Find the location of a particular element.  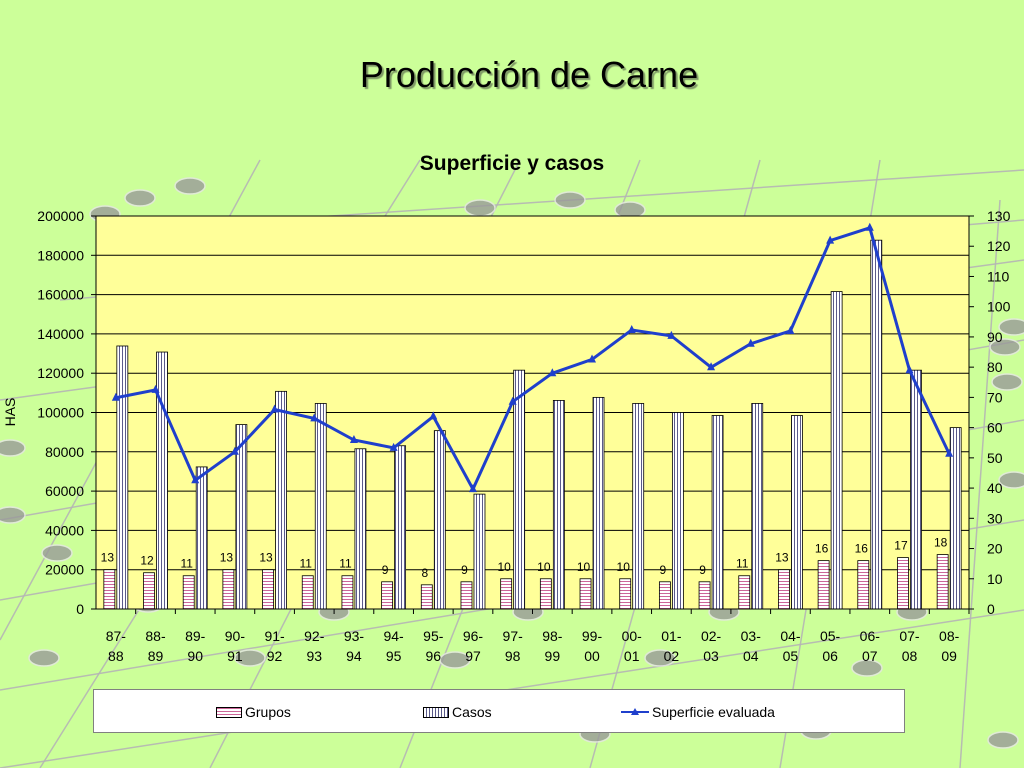

x-tick-label: 92-93 is located at coordinates (314, 646).